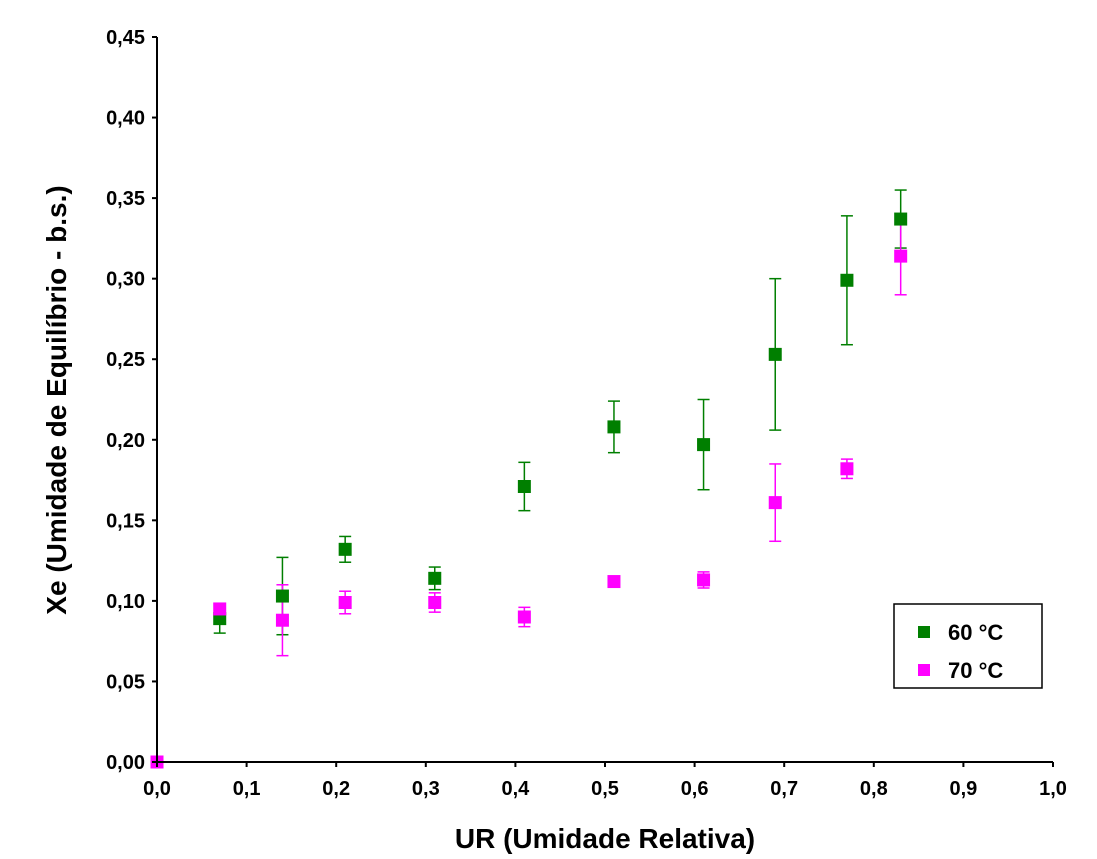  Describe the element at coordinates (605, 789) in the screenshot. I see `x-tick-label: 0,5` at that location.